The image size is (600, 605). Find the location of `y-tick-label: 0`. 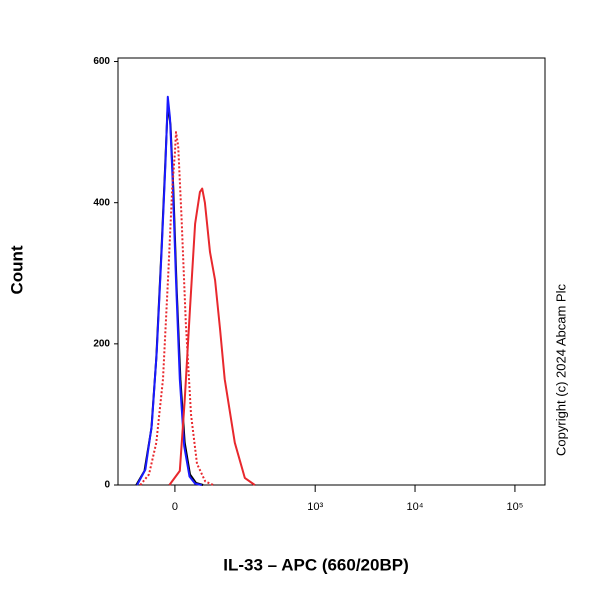

y-tick-label: 0 is located at coordinates (107, 485).